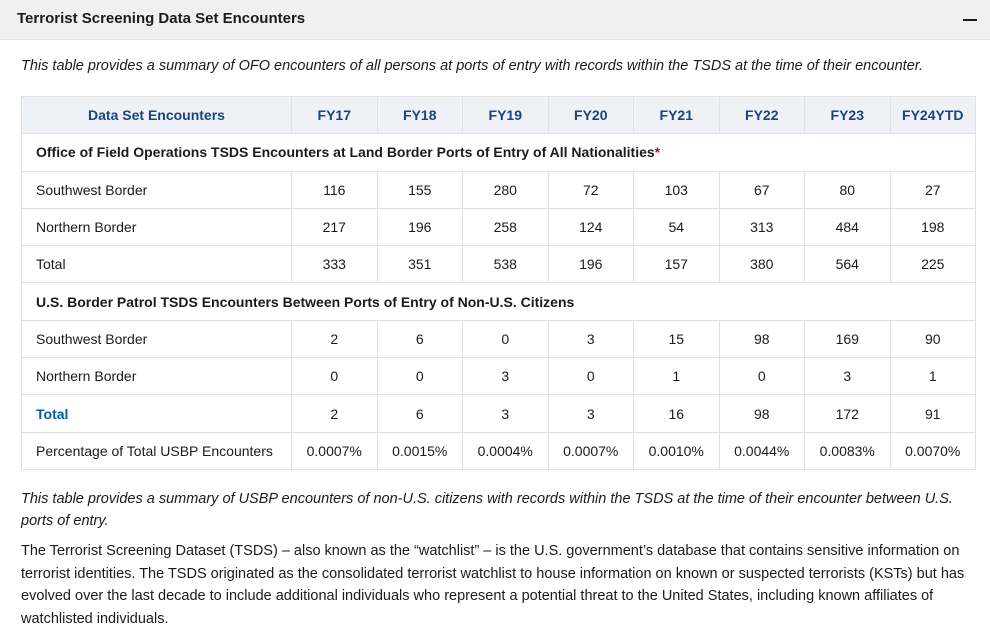  Describe the element at coordinates (676, 264) in the screenshot. I see `cell-value: 157` at that location.